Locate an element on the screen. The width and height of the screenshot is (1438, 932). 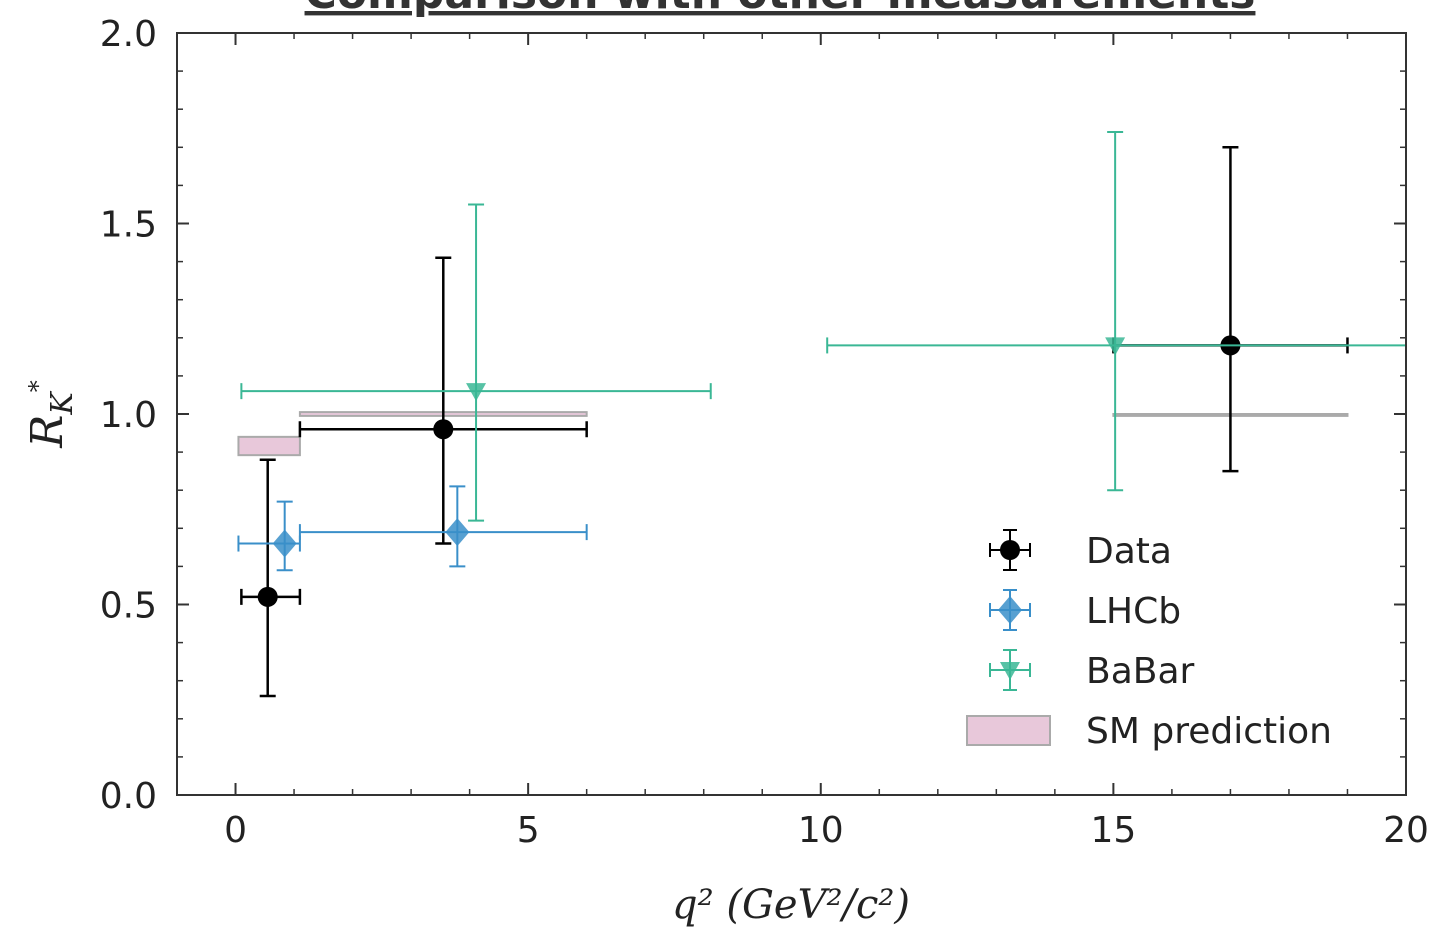
x-tick-label: 20 is located at coordinates (1406, 830).